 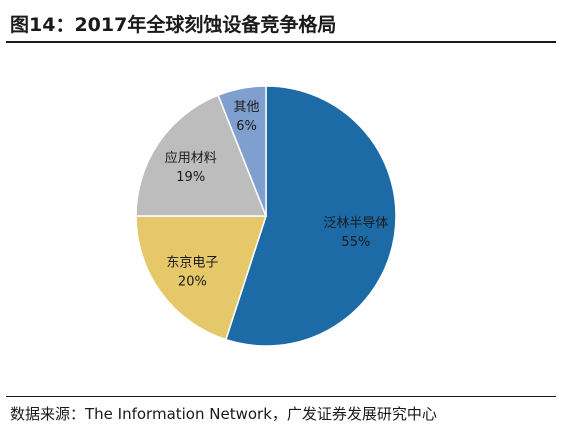 I want to click on slice-value-1: 20%, so click(x=192, y=281).